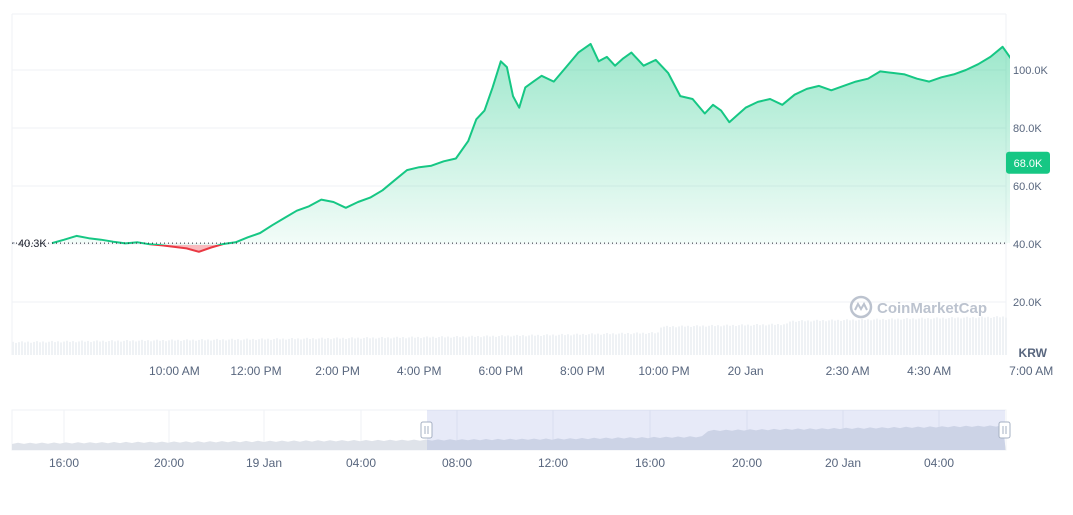  Describe the element at coordinates (29, 243) in the screenshot. I see `baseline-label: · 40.3K` at that location.